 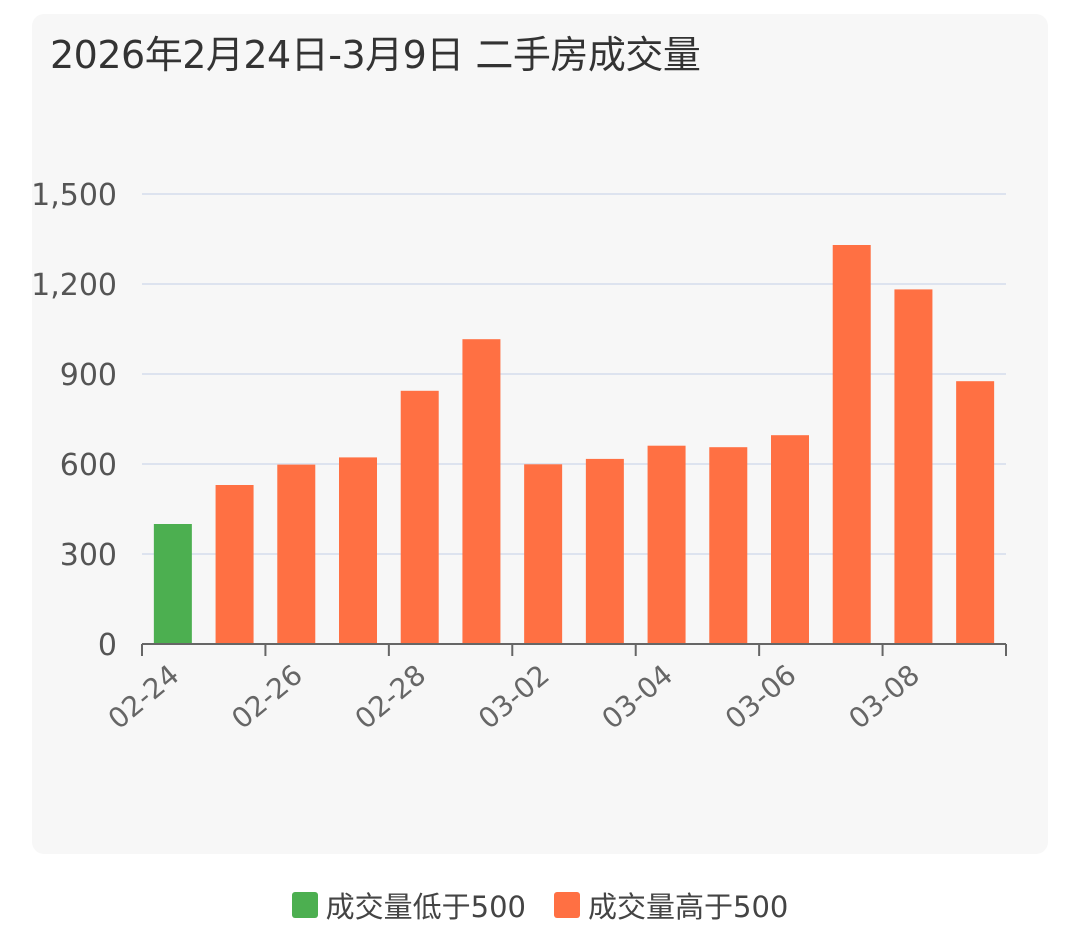 I want to click on x-tick-label: 02-26, so click(x=267, y=697).